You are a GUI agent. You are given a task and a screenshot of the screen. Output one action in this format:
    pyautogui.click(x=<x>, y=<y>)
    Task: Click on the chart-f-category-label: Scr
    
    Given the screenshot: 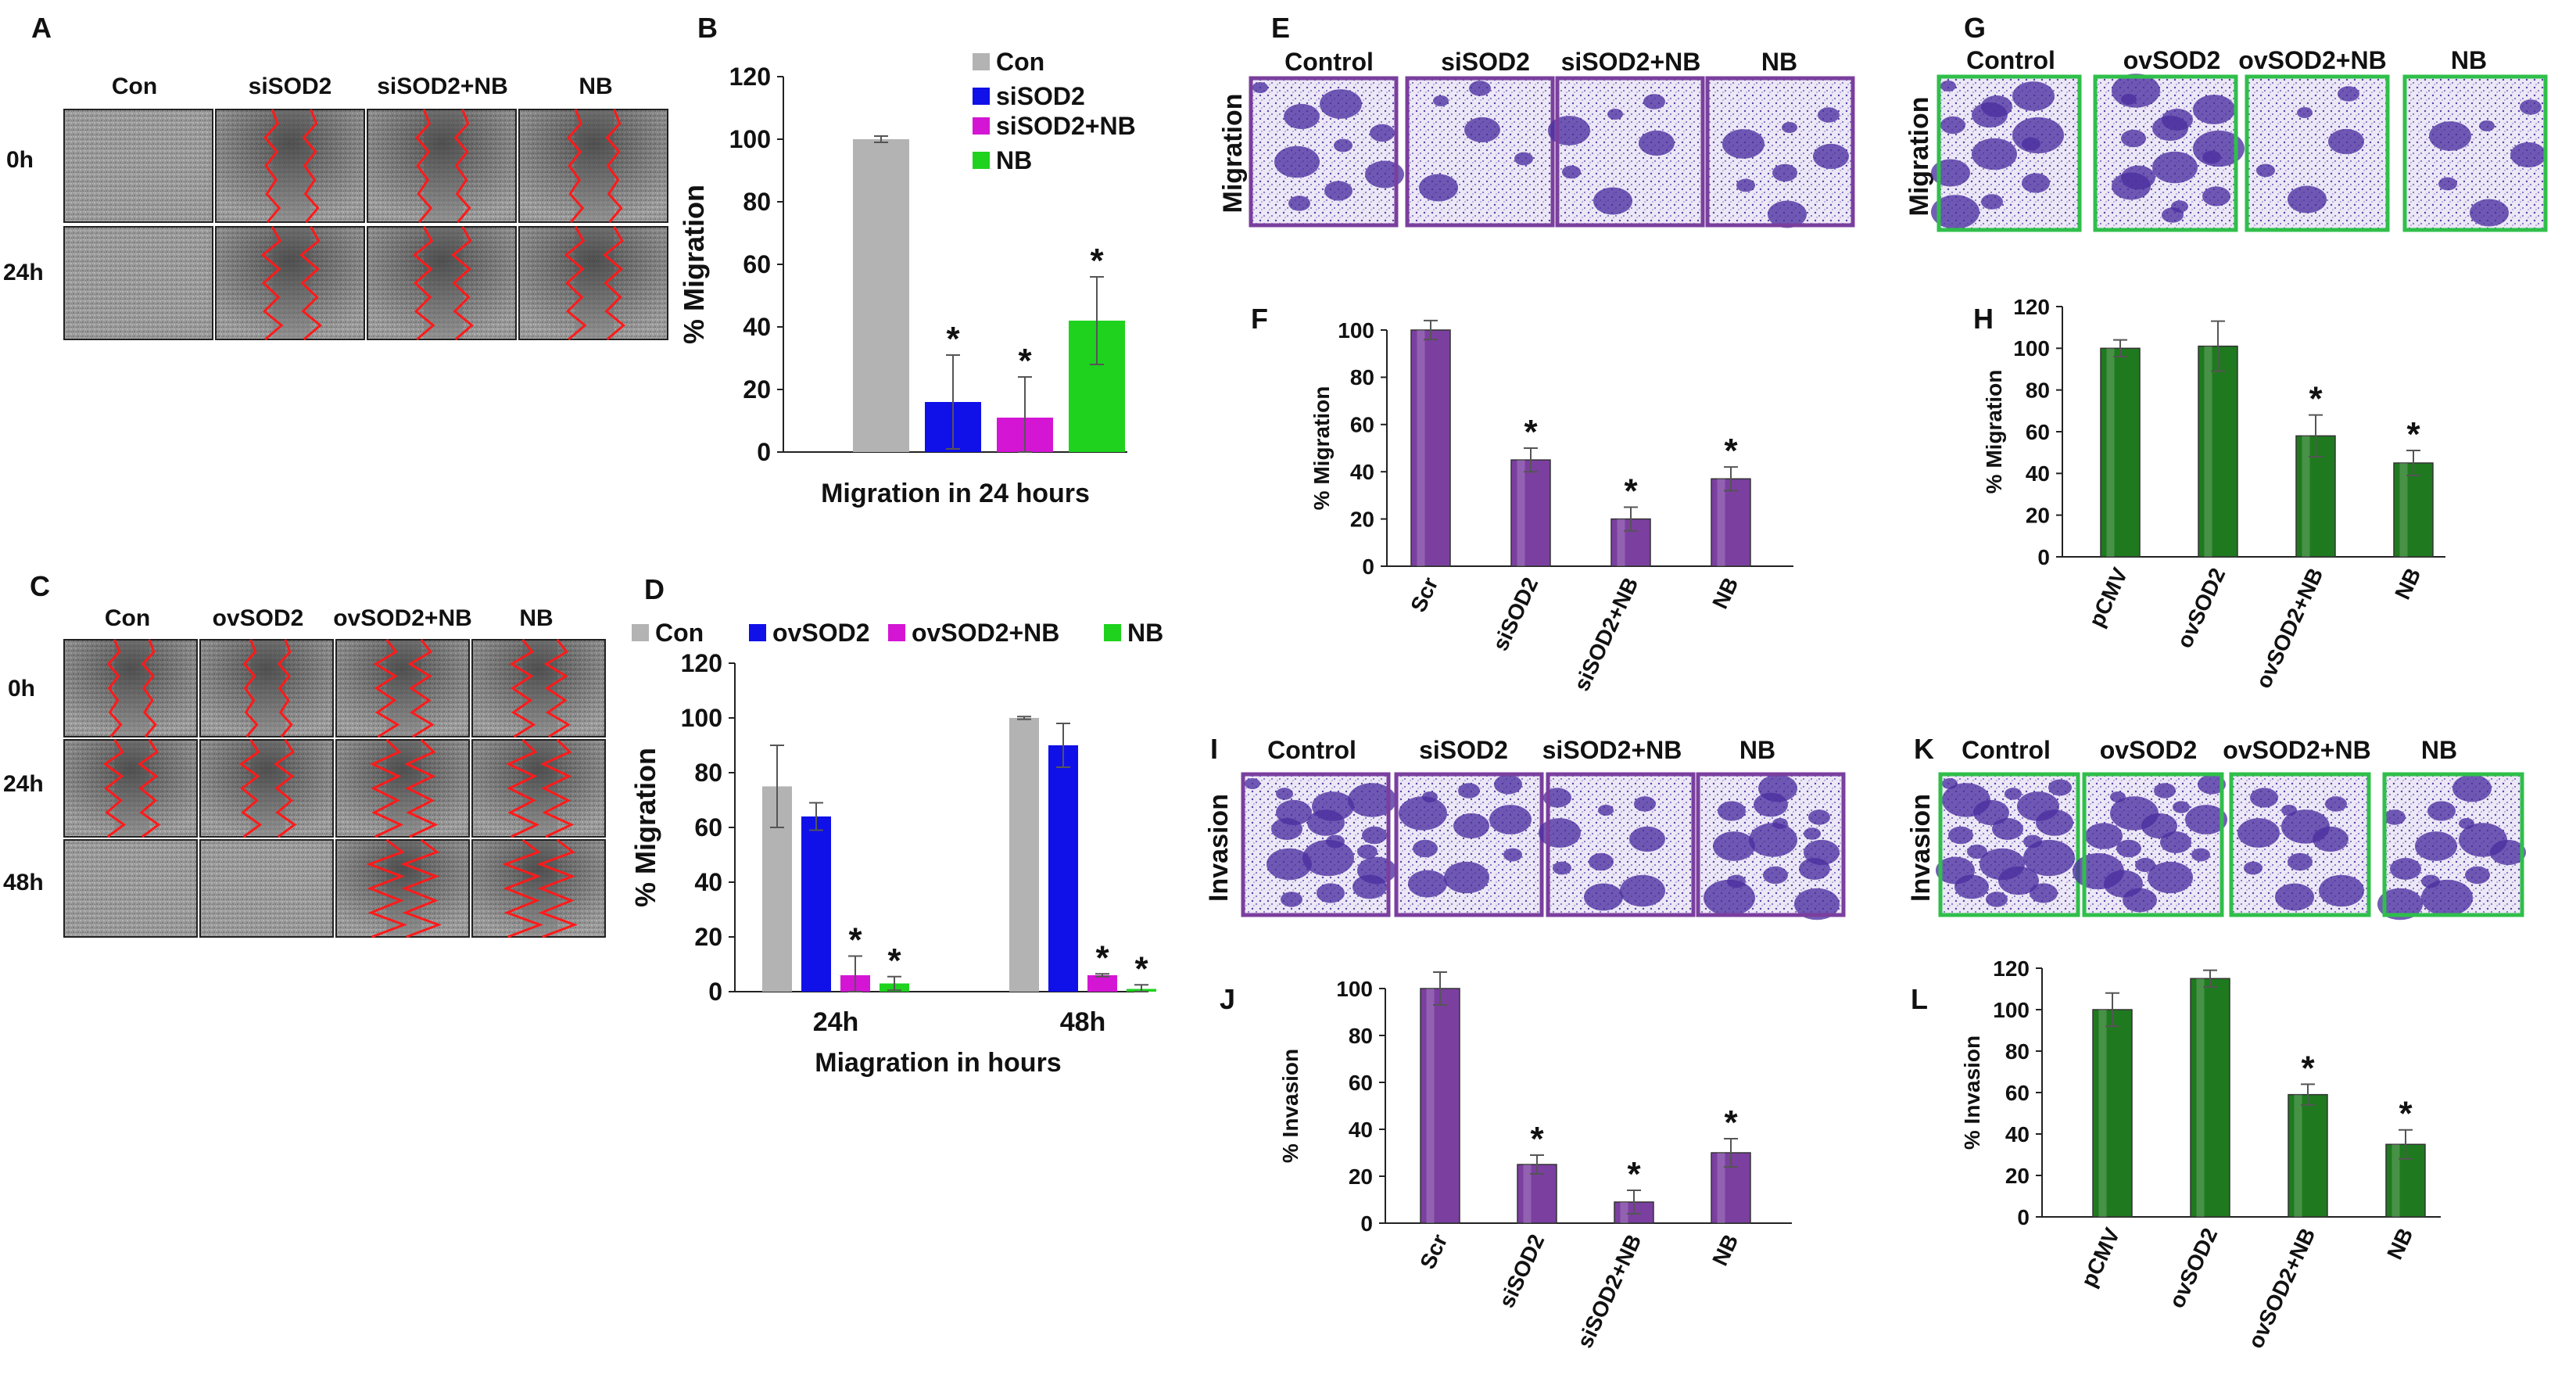 What is the action you would take?
    pyautogui.click(x=1424, y=594)
    